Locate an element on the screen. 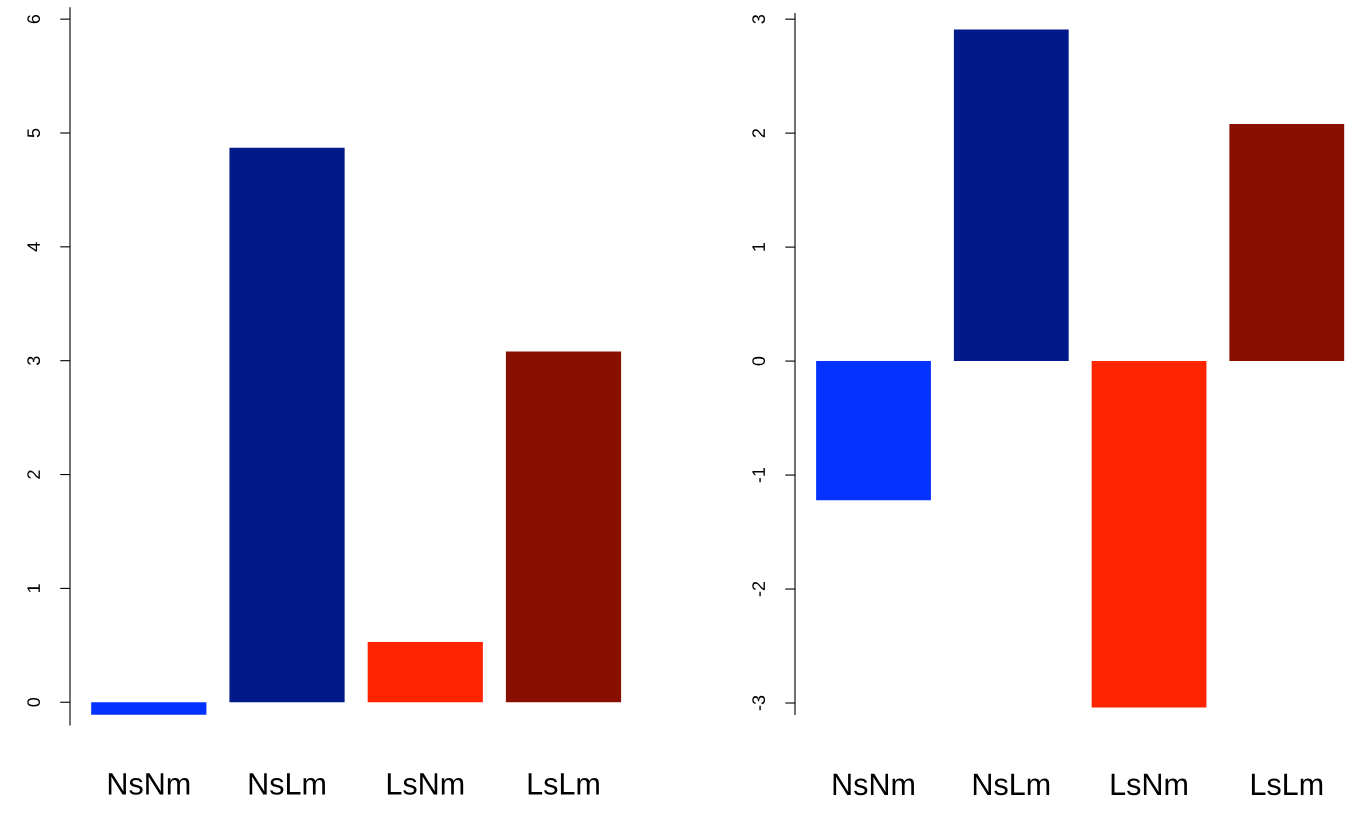 The image size is (1367, 816). y-tick-label: 6 is located at coordinates (34, 19).